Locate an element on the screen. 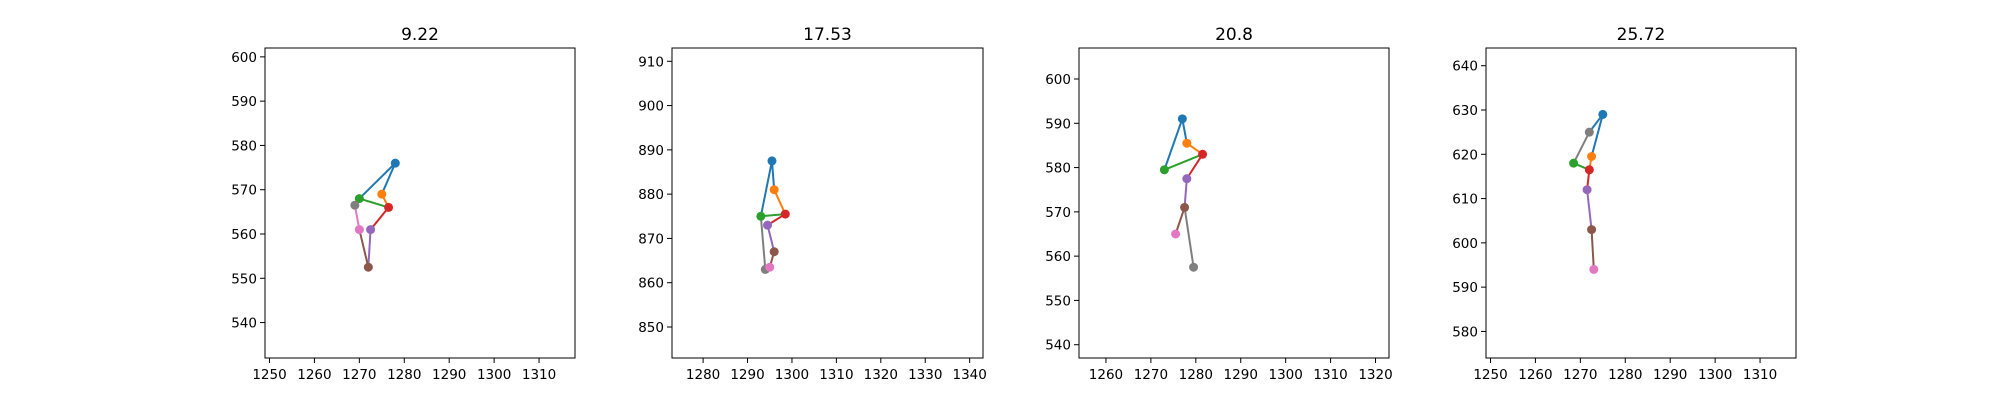 The image size is (2000, 400). chart-title: 9.22 is located at coordinates (420, 35).